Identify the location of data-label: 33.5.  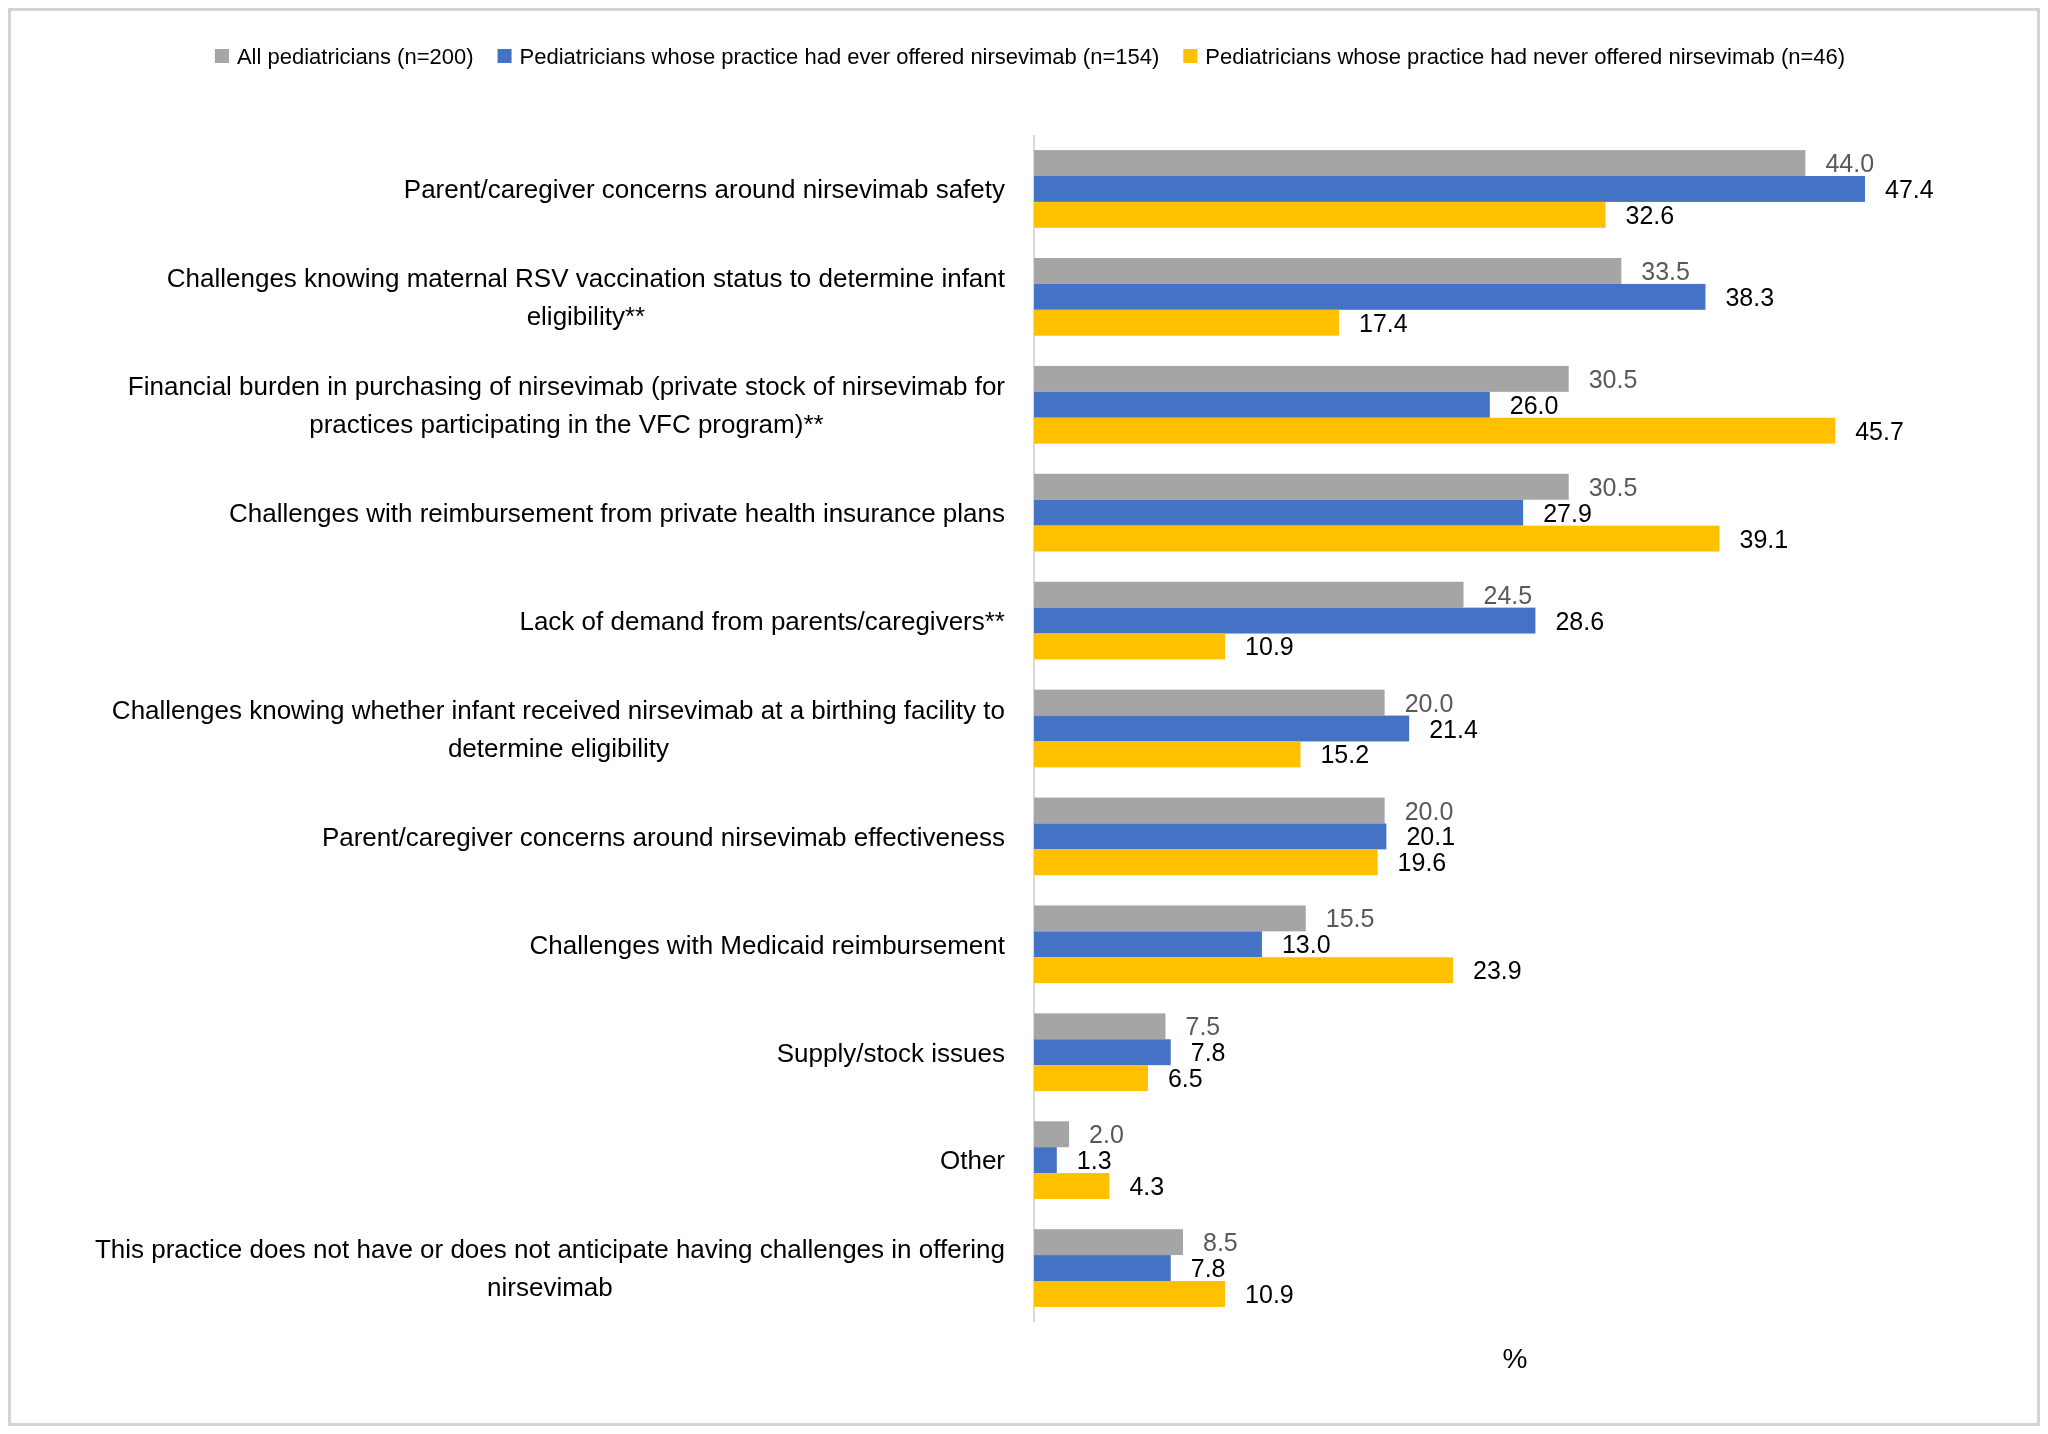
(1665, 270).